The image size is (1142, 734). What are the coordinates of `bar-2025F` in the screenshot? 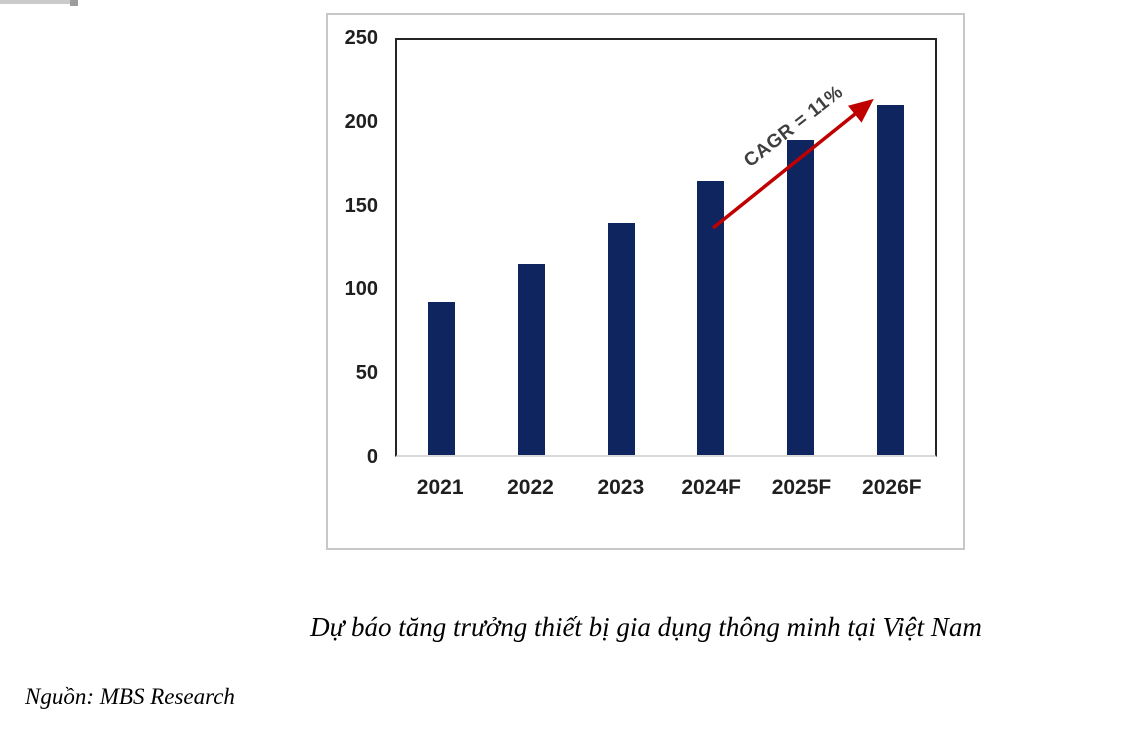 It's located at (801, 297).